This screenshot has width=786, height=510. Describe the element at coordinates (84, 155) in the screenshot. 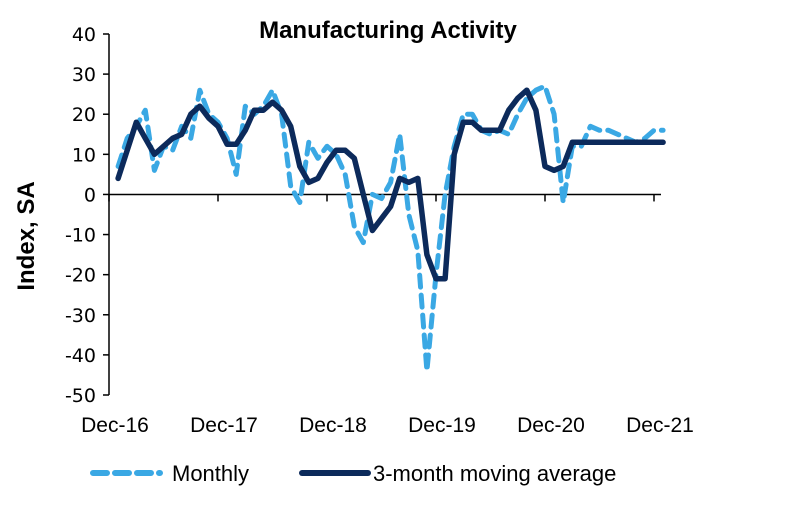

I see `y-tick-label: 10` at that location.